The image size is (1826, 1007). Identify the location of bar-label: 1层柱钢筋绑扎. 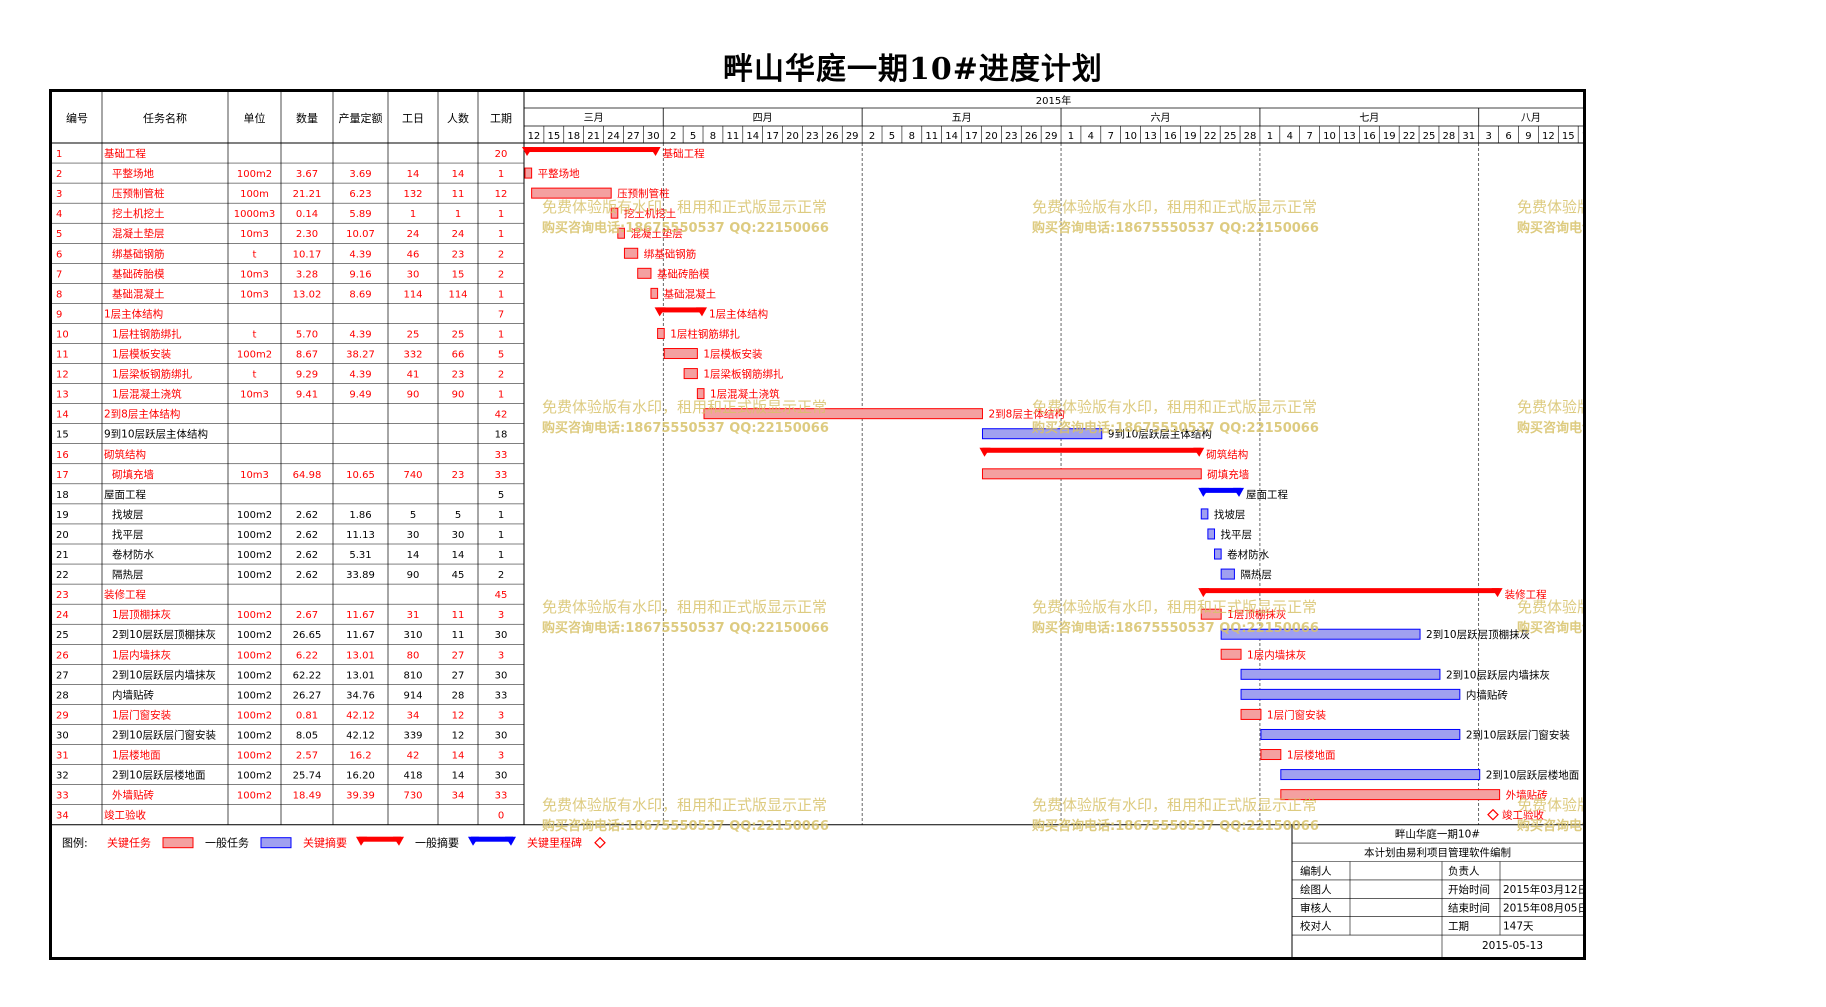
(705, 333).